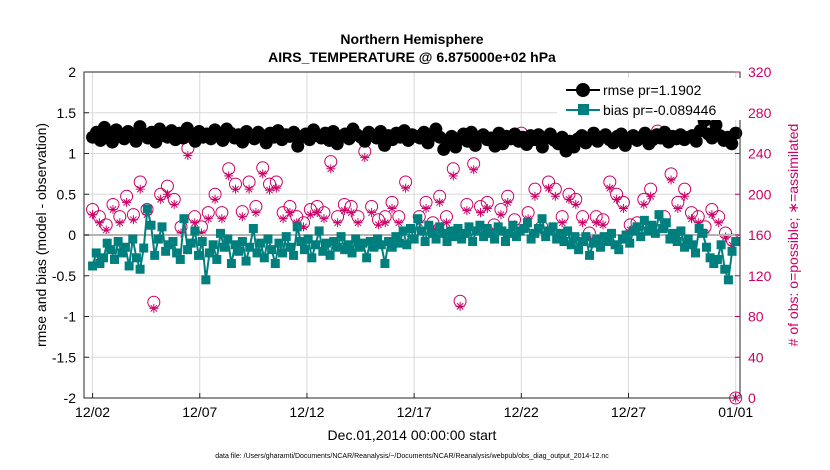 The height and width of the screenshot is (470, 830). What do you see at coordinates (412, 435) in the screenshot?
I see `x-axis-label: Dec.01,2014 00:00:00 start` at bounding box center [412, 435].